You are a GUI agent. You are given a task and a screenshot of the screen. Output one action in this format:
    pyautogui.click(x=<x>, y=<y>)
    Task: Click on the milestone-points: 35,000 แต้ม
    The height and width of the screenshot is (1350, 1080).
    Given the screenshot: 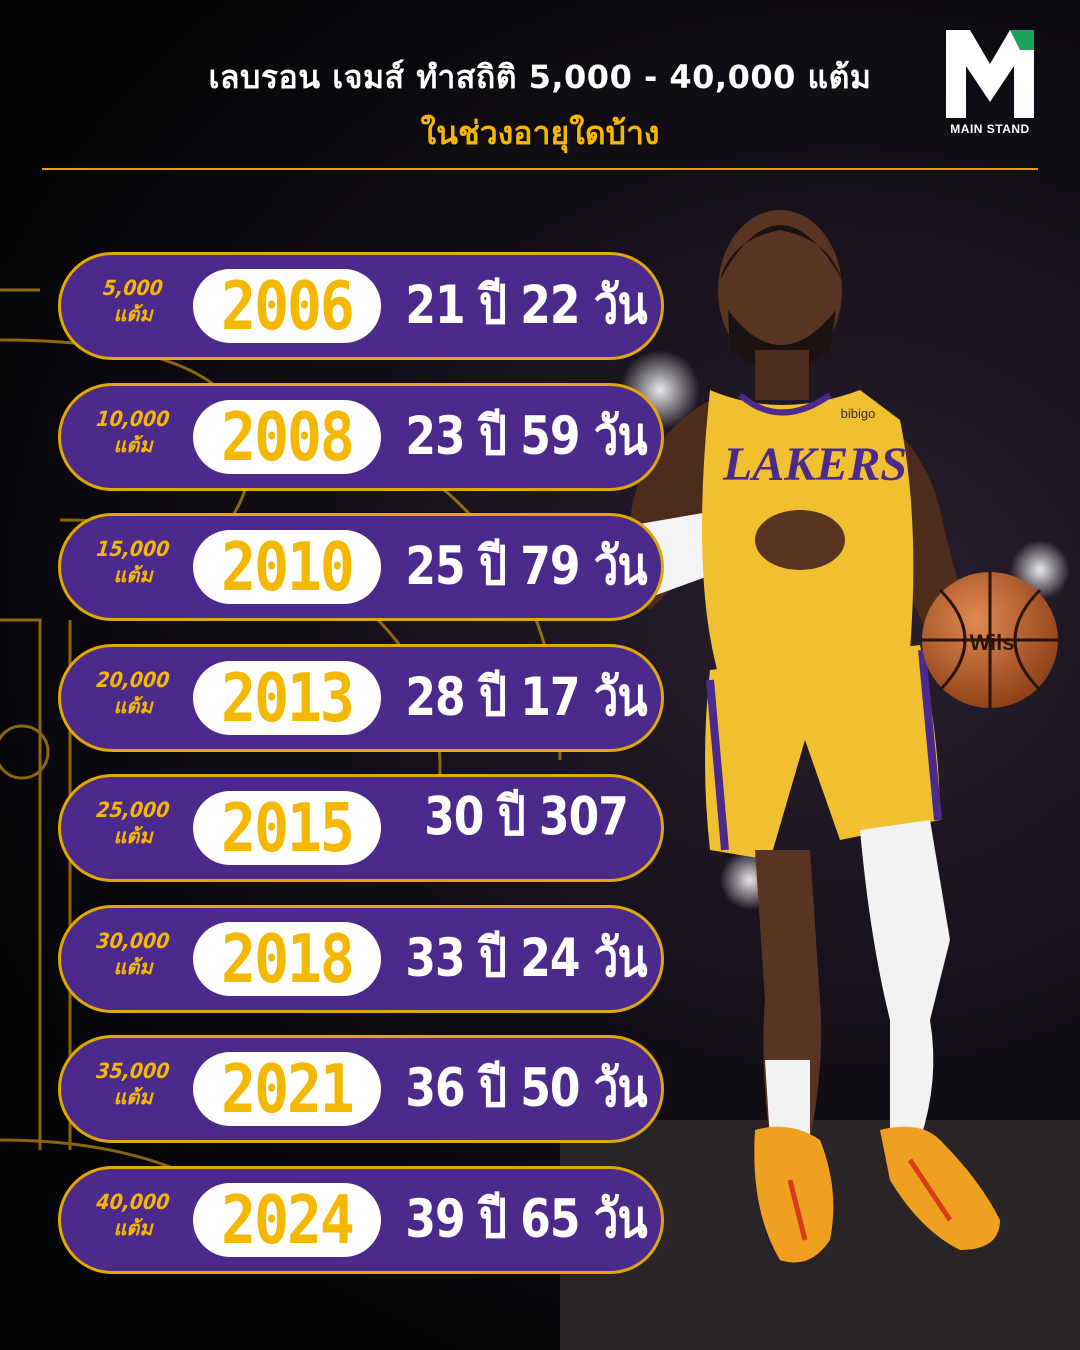 What is the action you would take?
    pyautogui.click(x=133, y=1084)
    